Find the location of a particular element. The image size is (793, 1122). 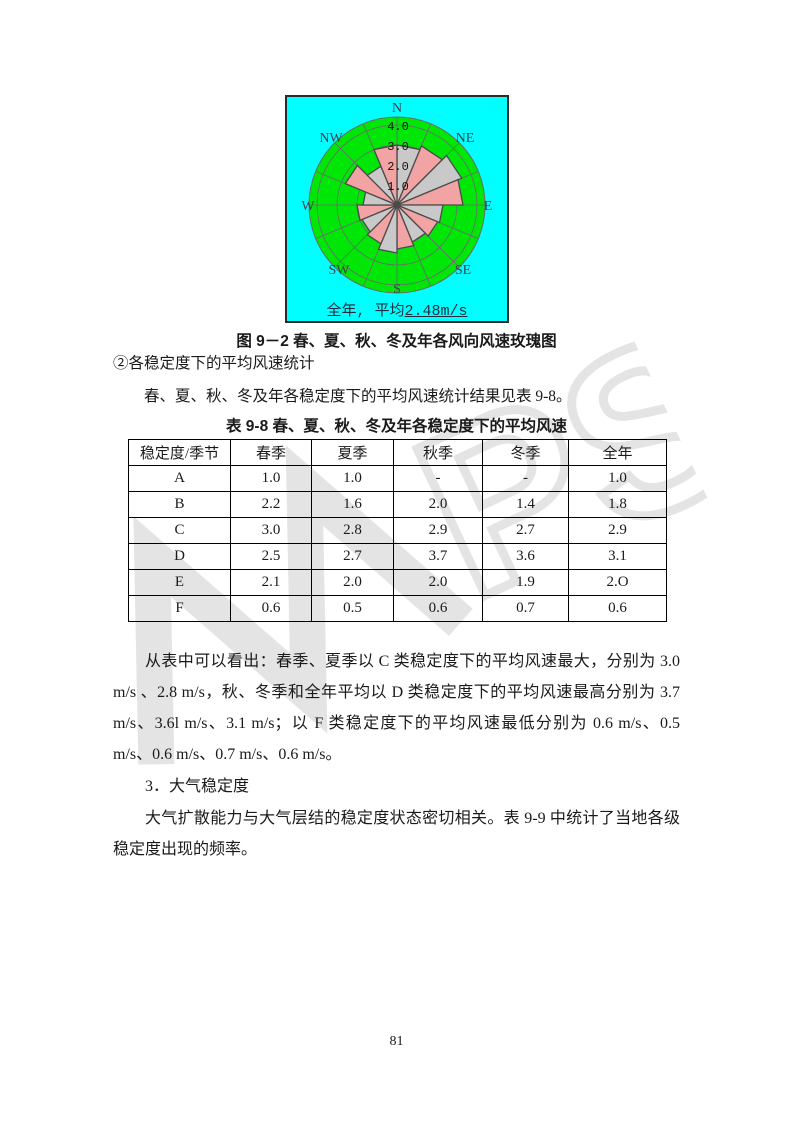

wind-rose-annotation: 全年, 平均2.48m/s is located at coordinates (397, 309).